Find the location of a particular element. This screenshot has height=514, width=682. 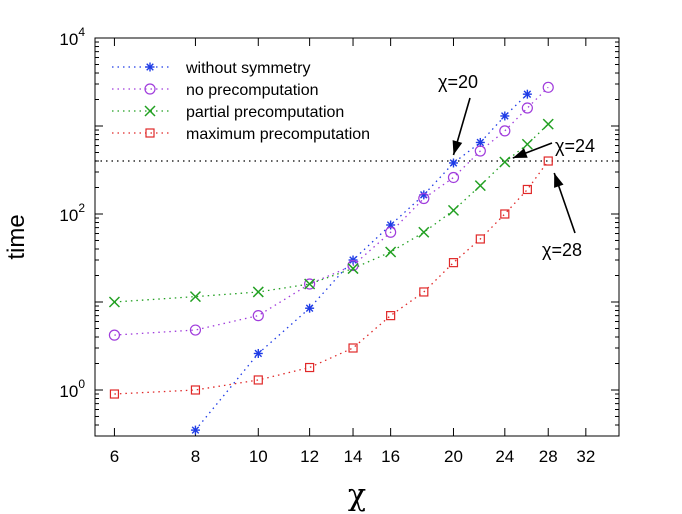

x-tick-label: 8 is located at coordinates (195, 456).